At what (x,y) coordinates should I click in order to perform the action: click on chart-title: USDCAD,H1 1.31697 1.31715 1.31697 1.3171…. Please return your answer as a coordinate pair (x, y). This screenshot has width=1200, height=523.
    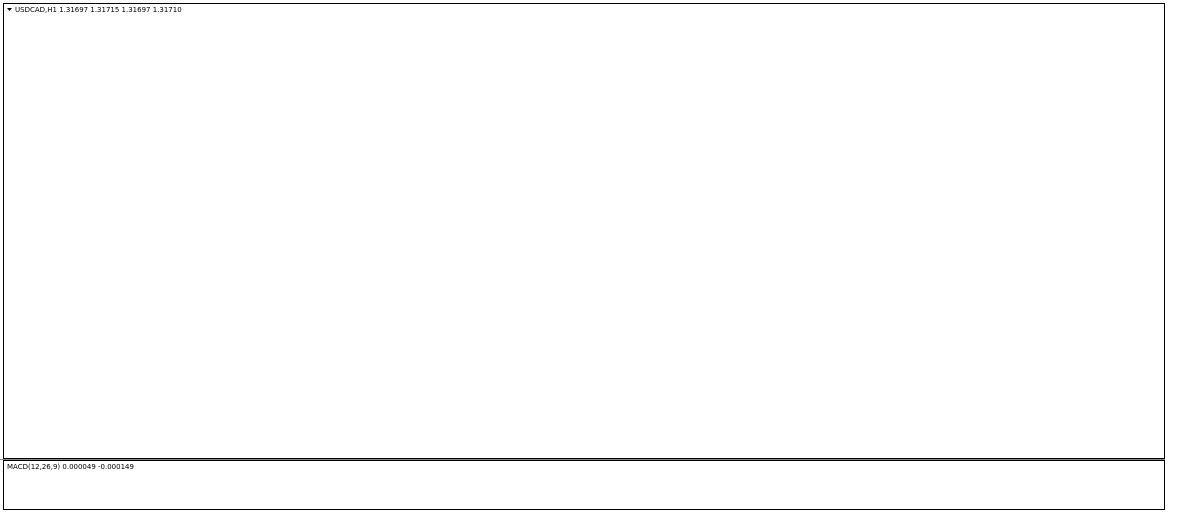
    Looking at the image, I should click on (98, 10).